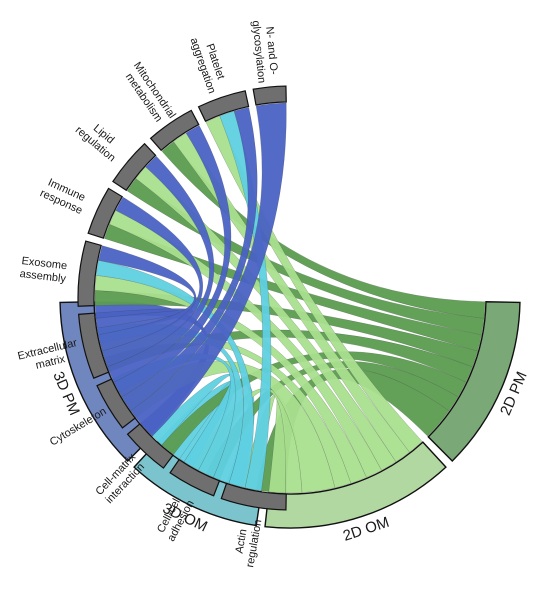 The height and width of the screenshot is (608, 548). Describe the element at coordinates (93, 345) in the screenshot. I see `category-arc-extracellular-matrix` at that location.